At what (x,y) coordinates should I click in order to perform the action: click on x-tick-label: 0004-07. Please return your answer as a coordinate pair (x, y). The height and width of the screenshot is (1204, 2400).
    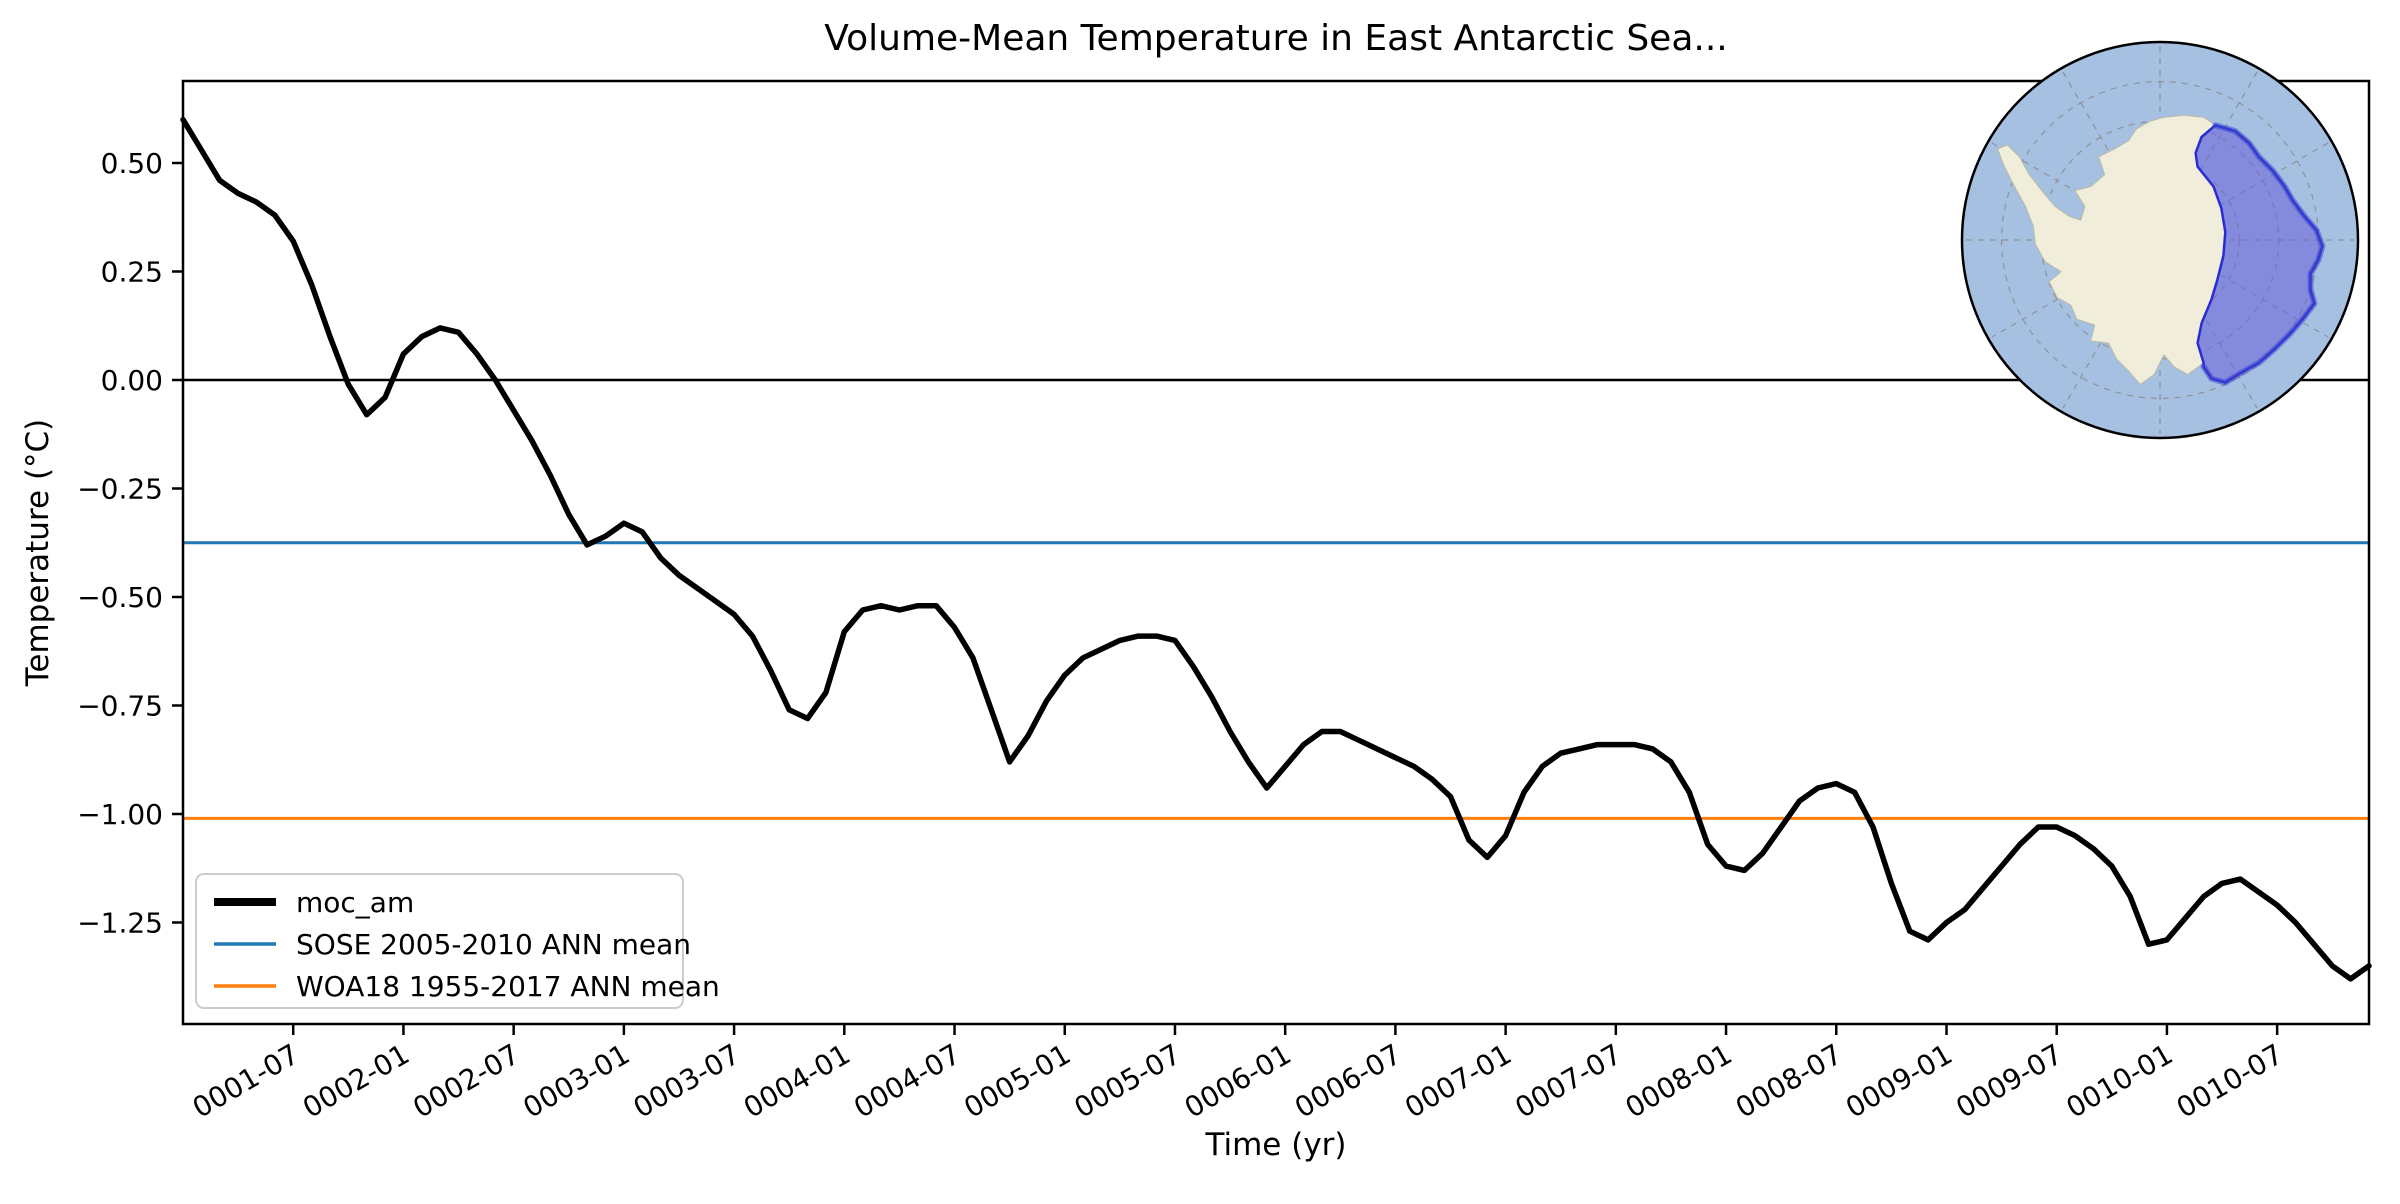
    Looking at the image, I should click on (907, 1080).